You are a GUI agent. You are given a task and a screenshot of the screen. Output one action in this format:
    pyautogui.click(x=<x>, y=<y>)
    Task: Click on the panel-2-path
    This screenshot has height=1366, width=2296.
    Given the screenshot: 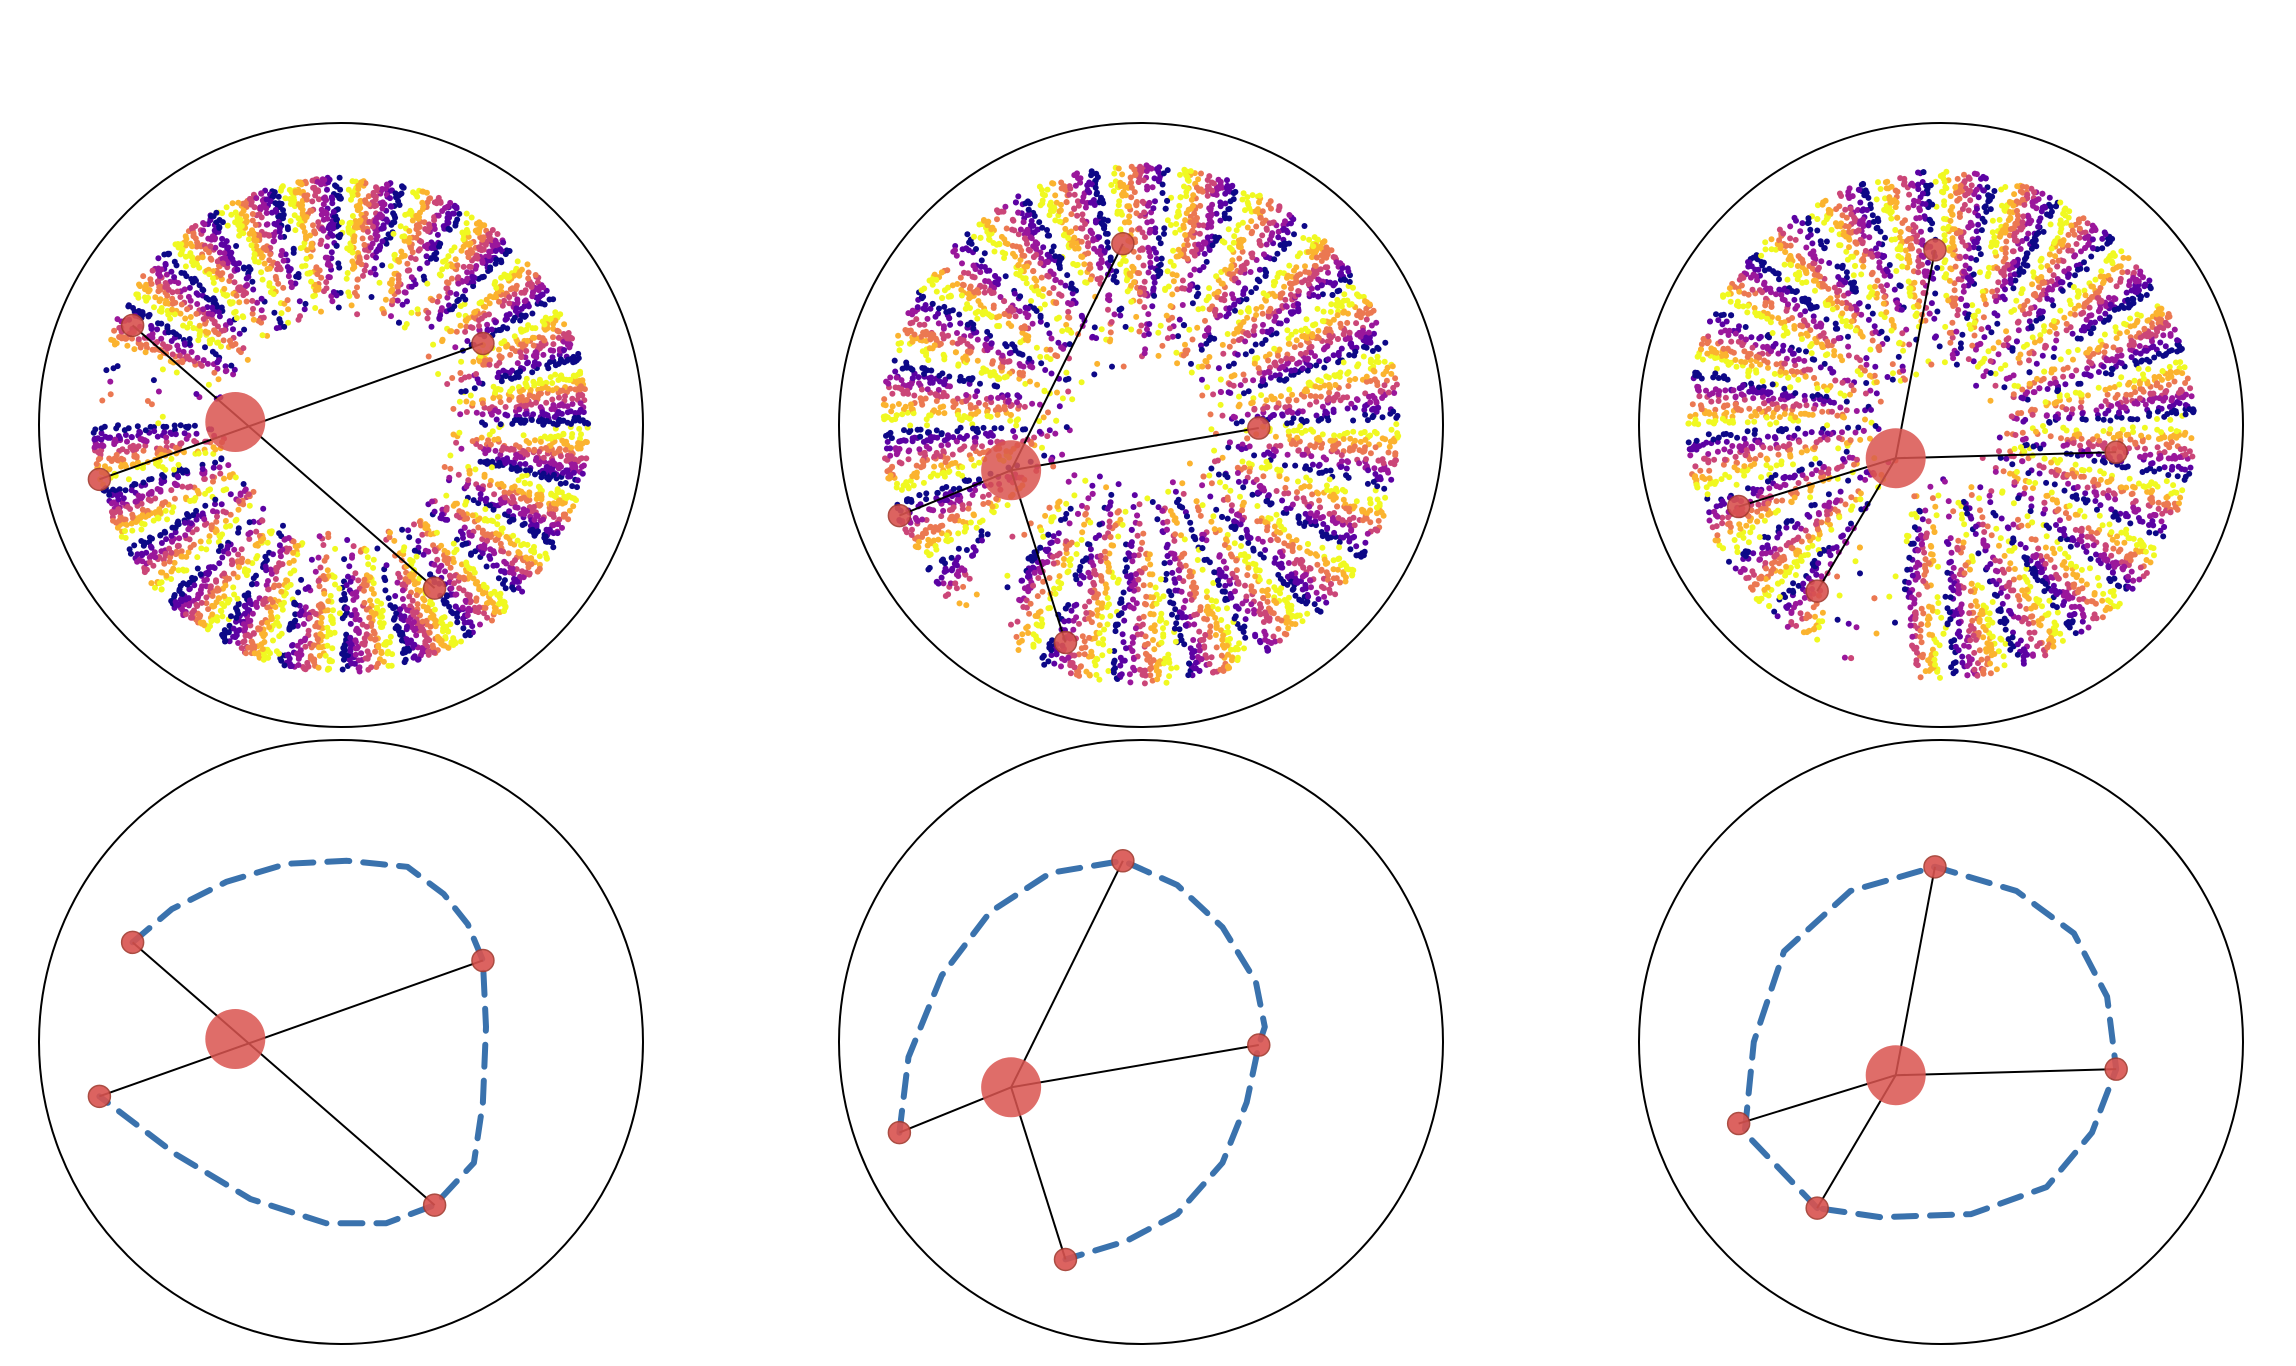 What is the action you would take?
    pyautogui.click(x=1141, y=1042)
    